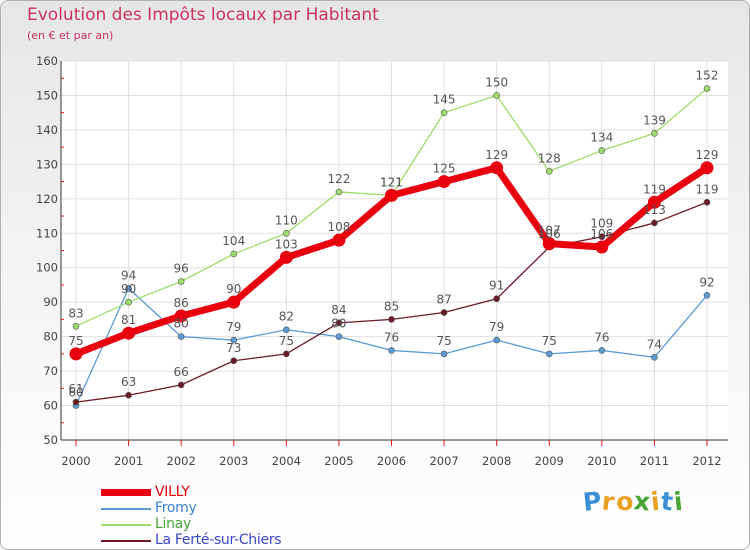 The width and height of the screenshot is (750, 550). What do you see at coordinates (50, 406) in the screenshot?
I see `y-tick-label: 60` at bounding box center [50, 406].